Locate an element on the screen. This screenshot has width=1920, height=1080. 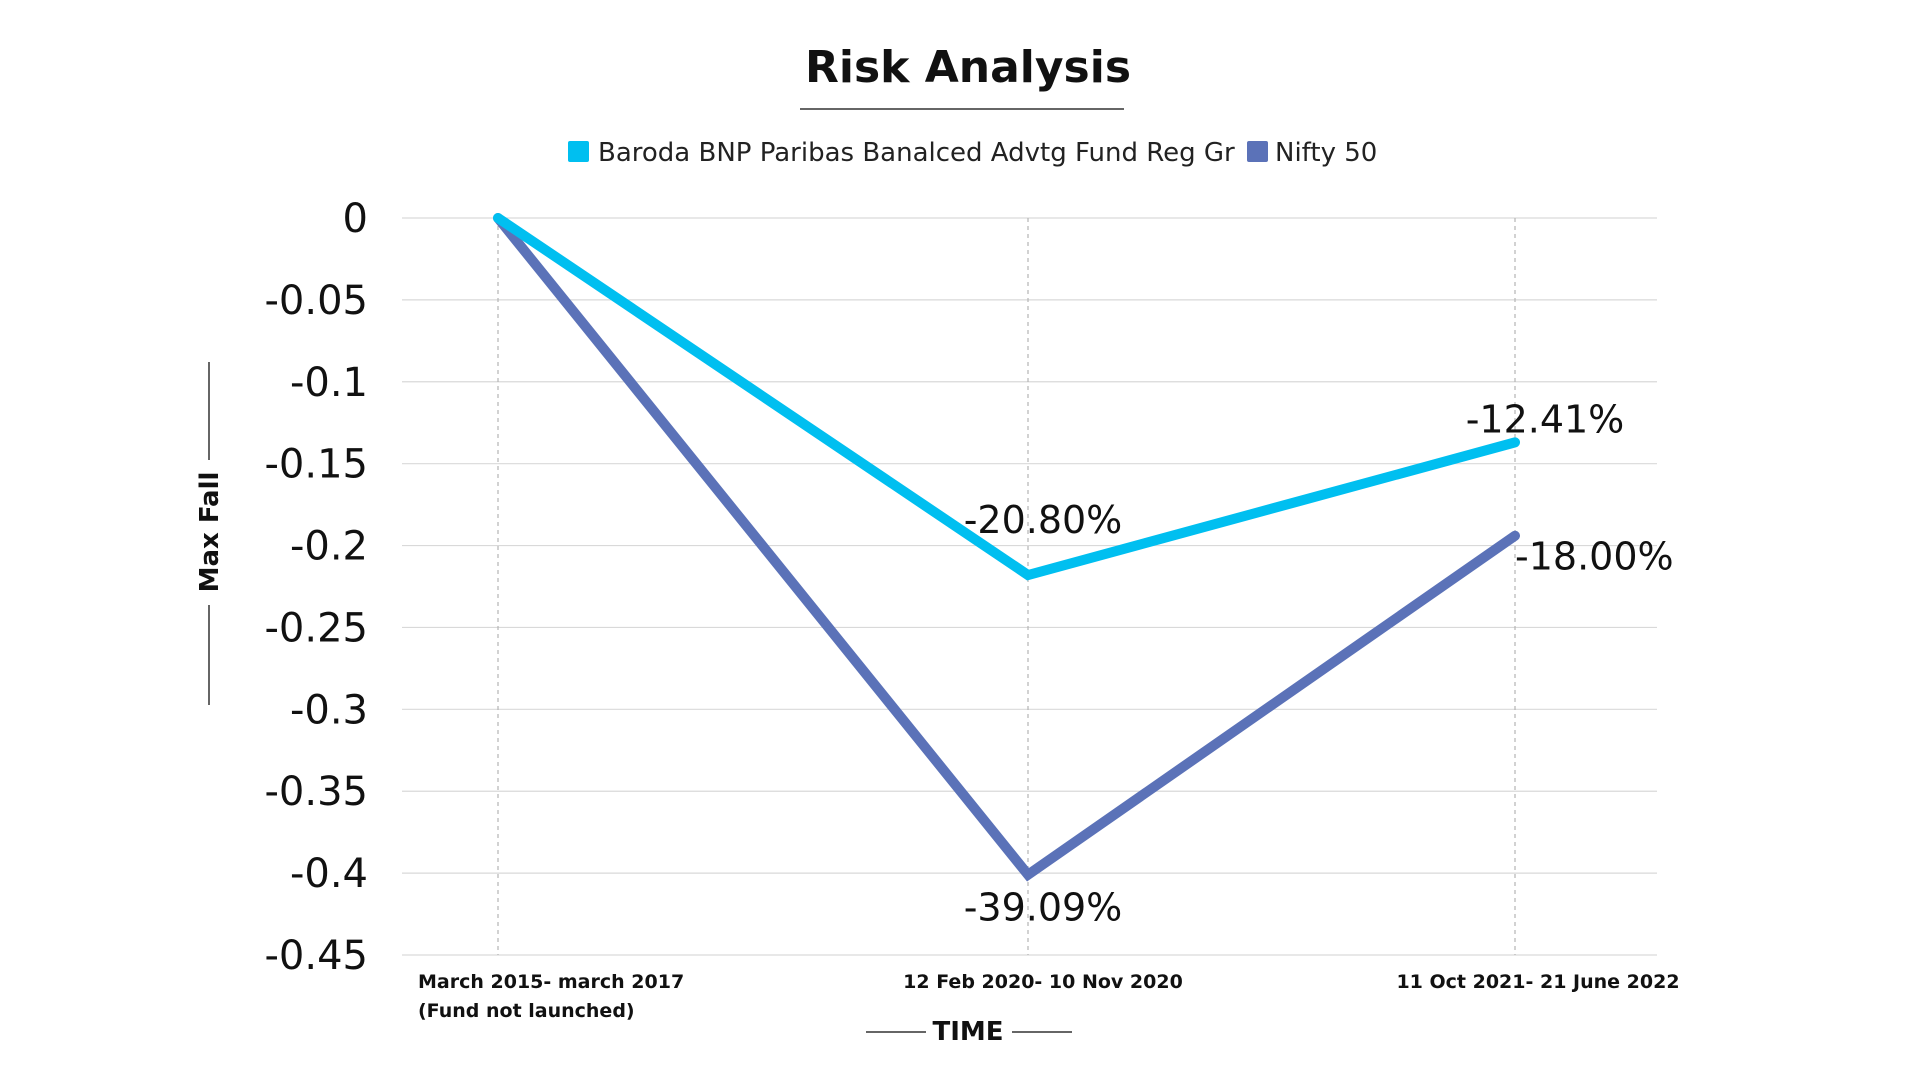
y-tick-label-7: -0.3 is located at coordinates (329, 710).